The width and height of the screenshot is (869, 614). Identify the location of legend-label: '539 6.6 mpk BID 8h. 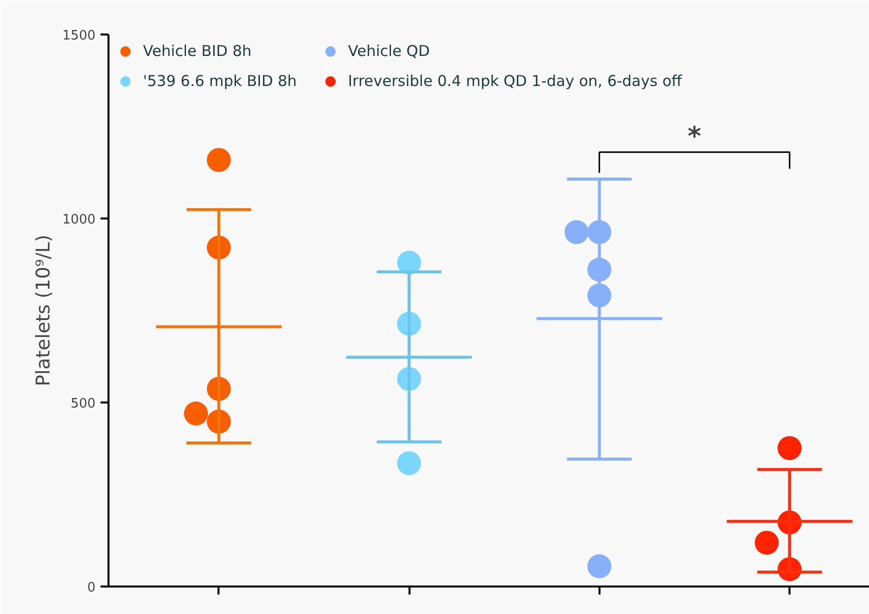
(220, 81).